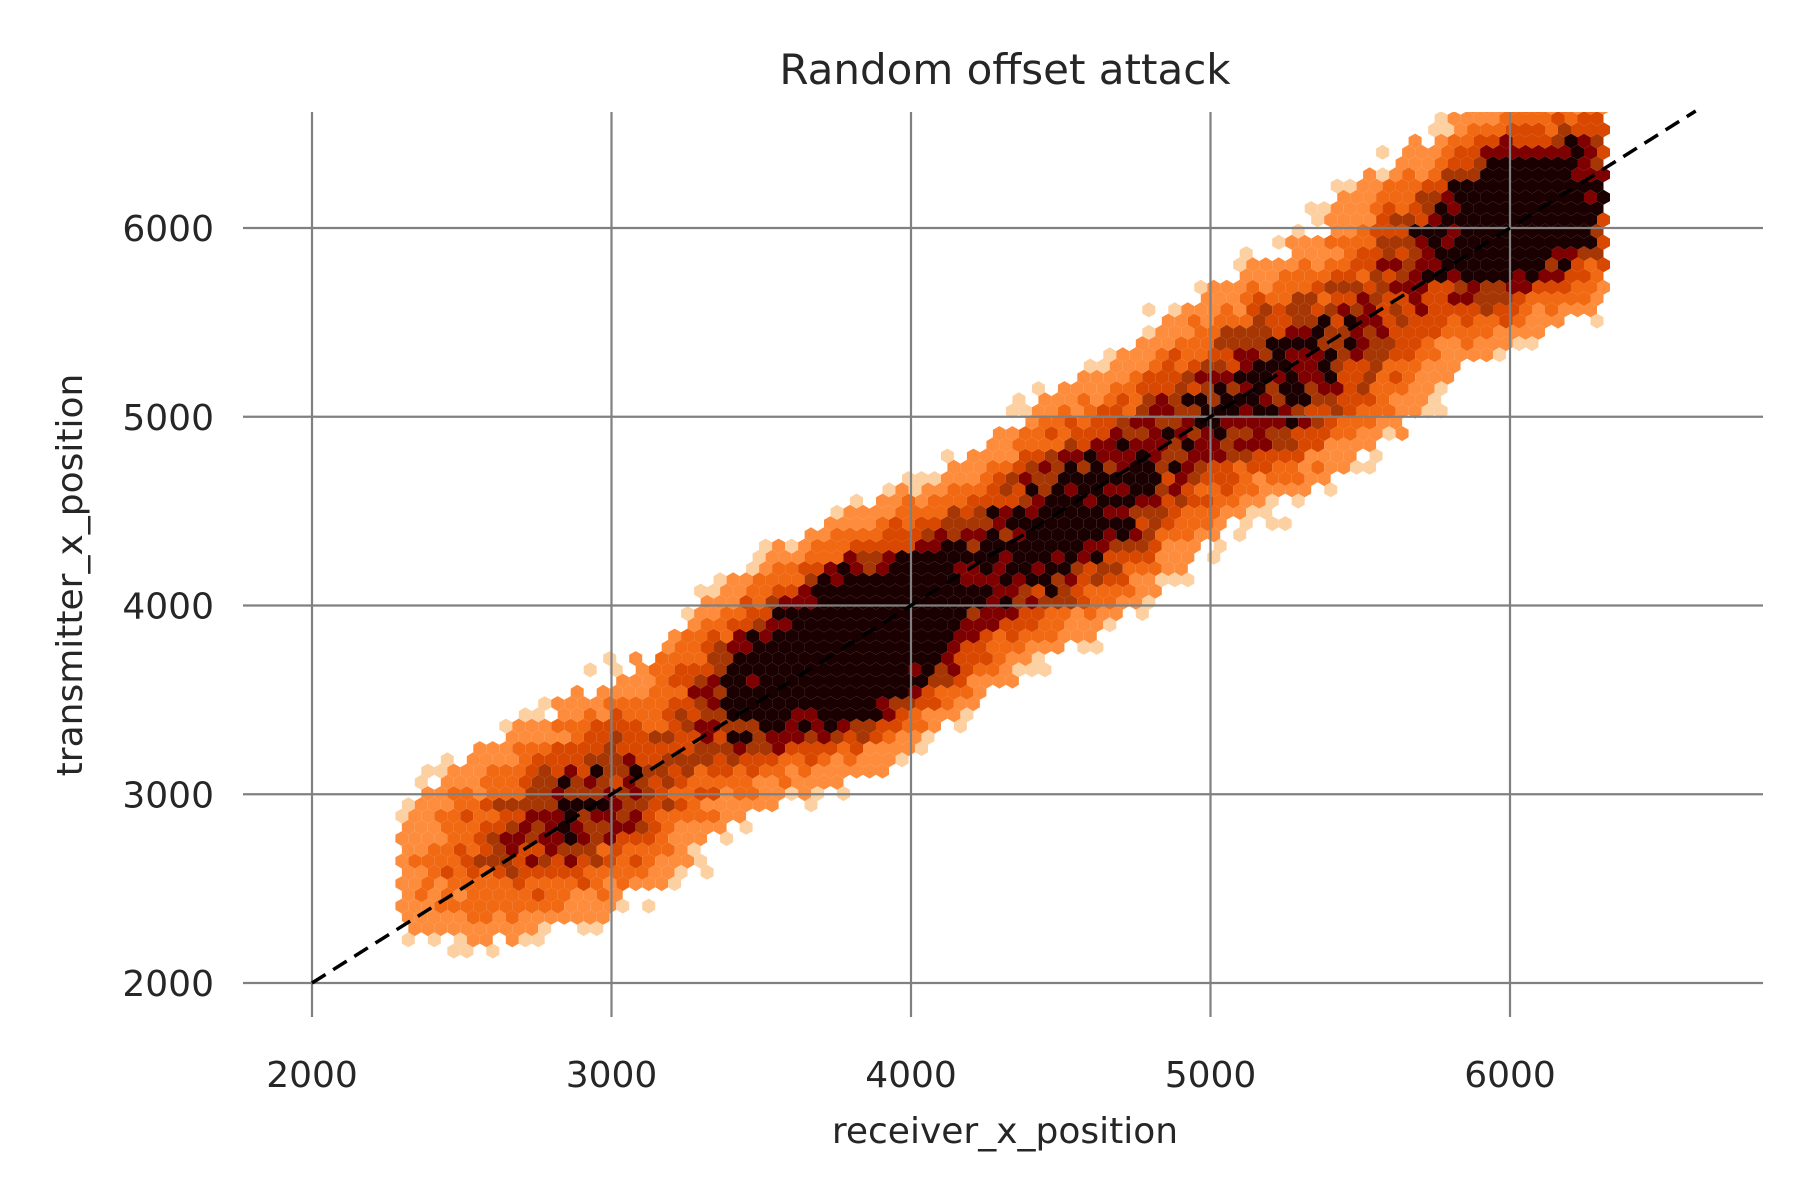 The width and height of the screenshot is (1800, 1200). What do you see at coordinates (168, 984) in the screenshot?
I see `y-tick-label: 2000` at bounding box center [168, 984].